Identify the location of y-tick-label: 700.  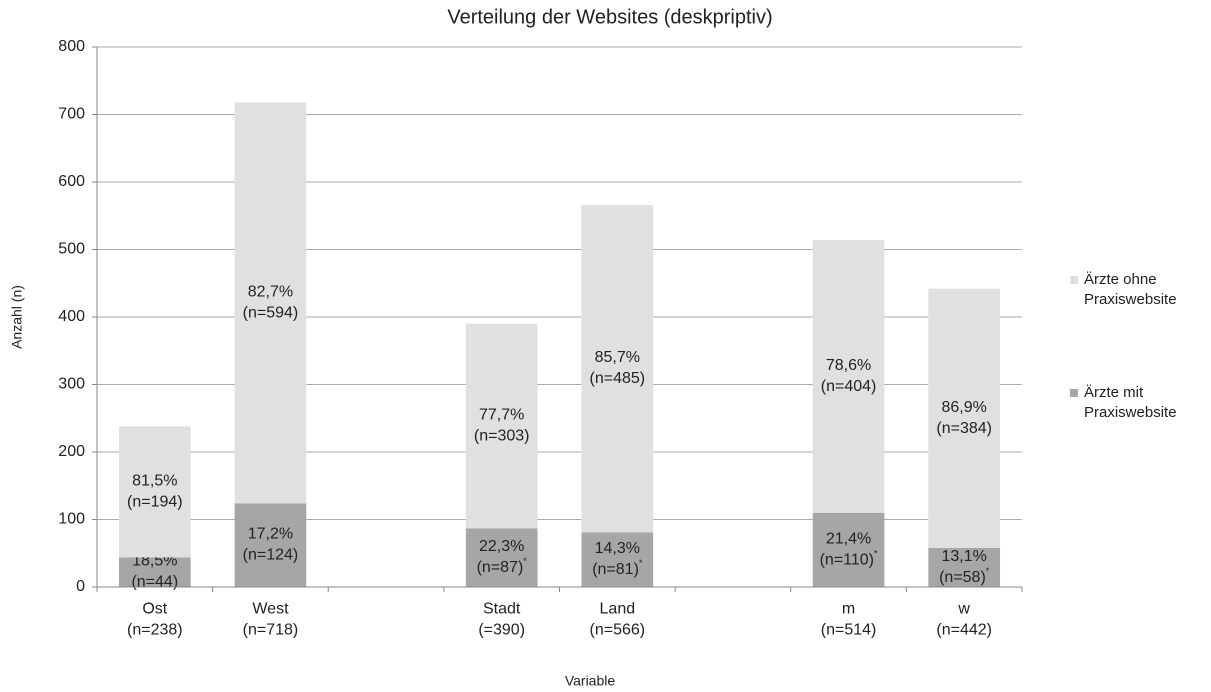
(71, 114).